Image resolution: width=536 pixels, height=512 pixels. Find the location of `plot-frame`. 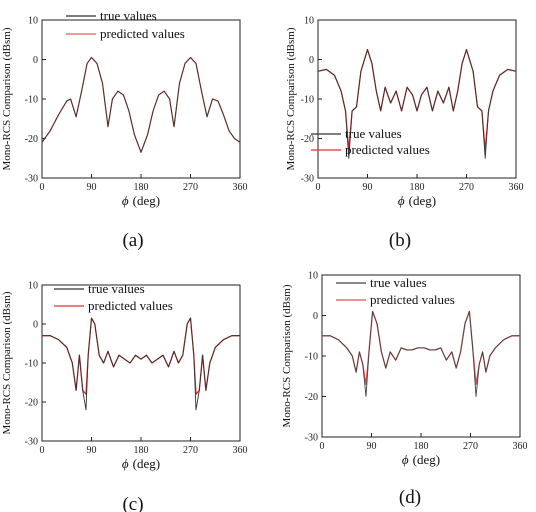

plot-frame is located at coordinates (141, 99).